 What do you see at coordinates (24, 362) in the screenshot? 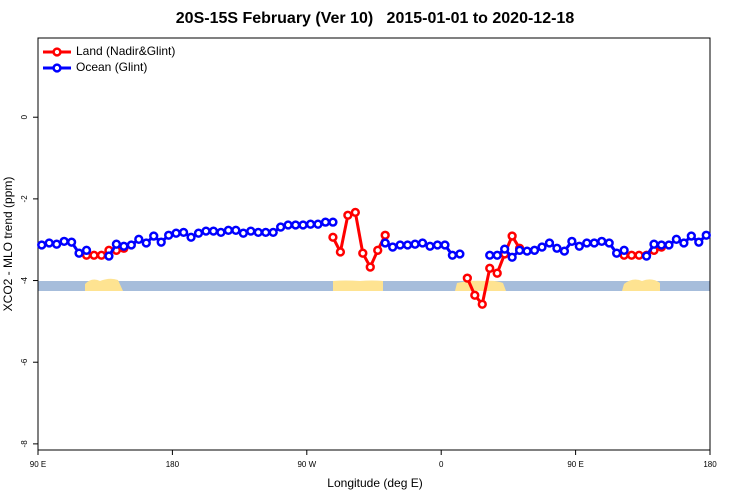
I see `y-tick-label: -6` at bounding box center [24, 362].